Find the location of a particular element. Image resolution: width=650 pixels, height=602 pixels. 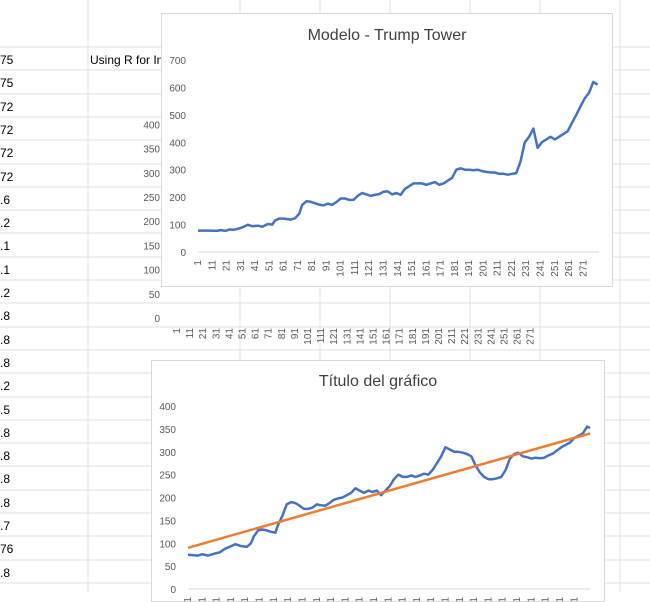

y-tick-label: 250 is located at coordinates (167, 476).